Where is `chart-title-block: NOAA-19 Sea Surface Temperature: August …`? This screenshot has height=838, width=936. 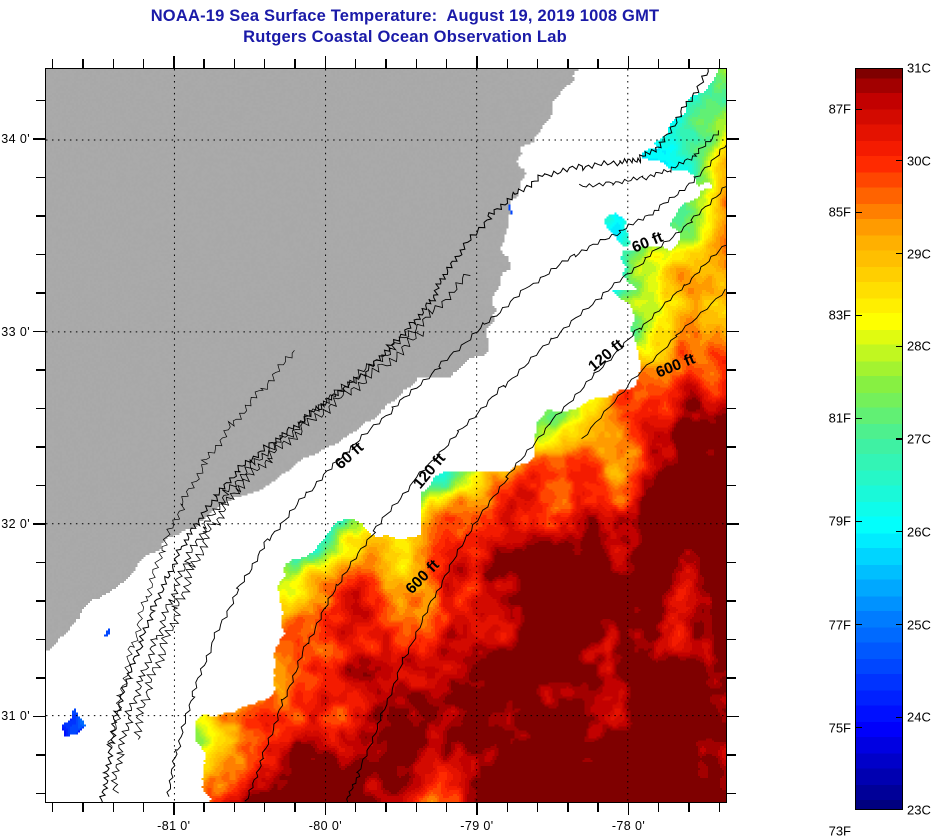
chart-title-block: NOAA-19 Sea Surface Temperature: August … is located at coordinates (405, 24).